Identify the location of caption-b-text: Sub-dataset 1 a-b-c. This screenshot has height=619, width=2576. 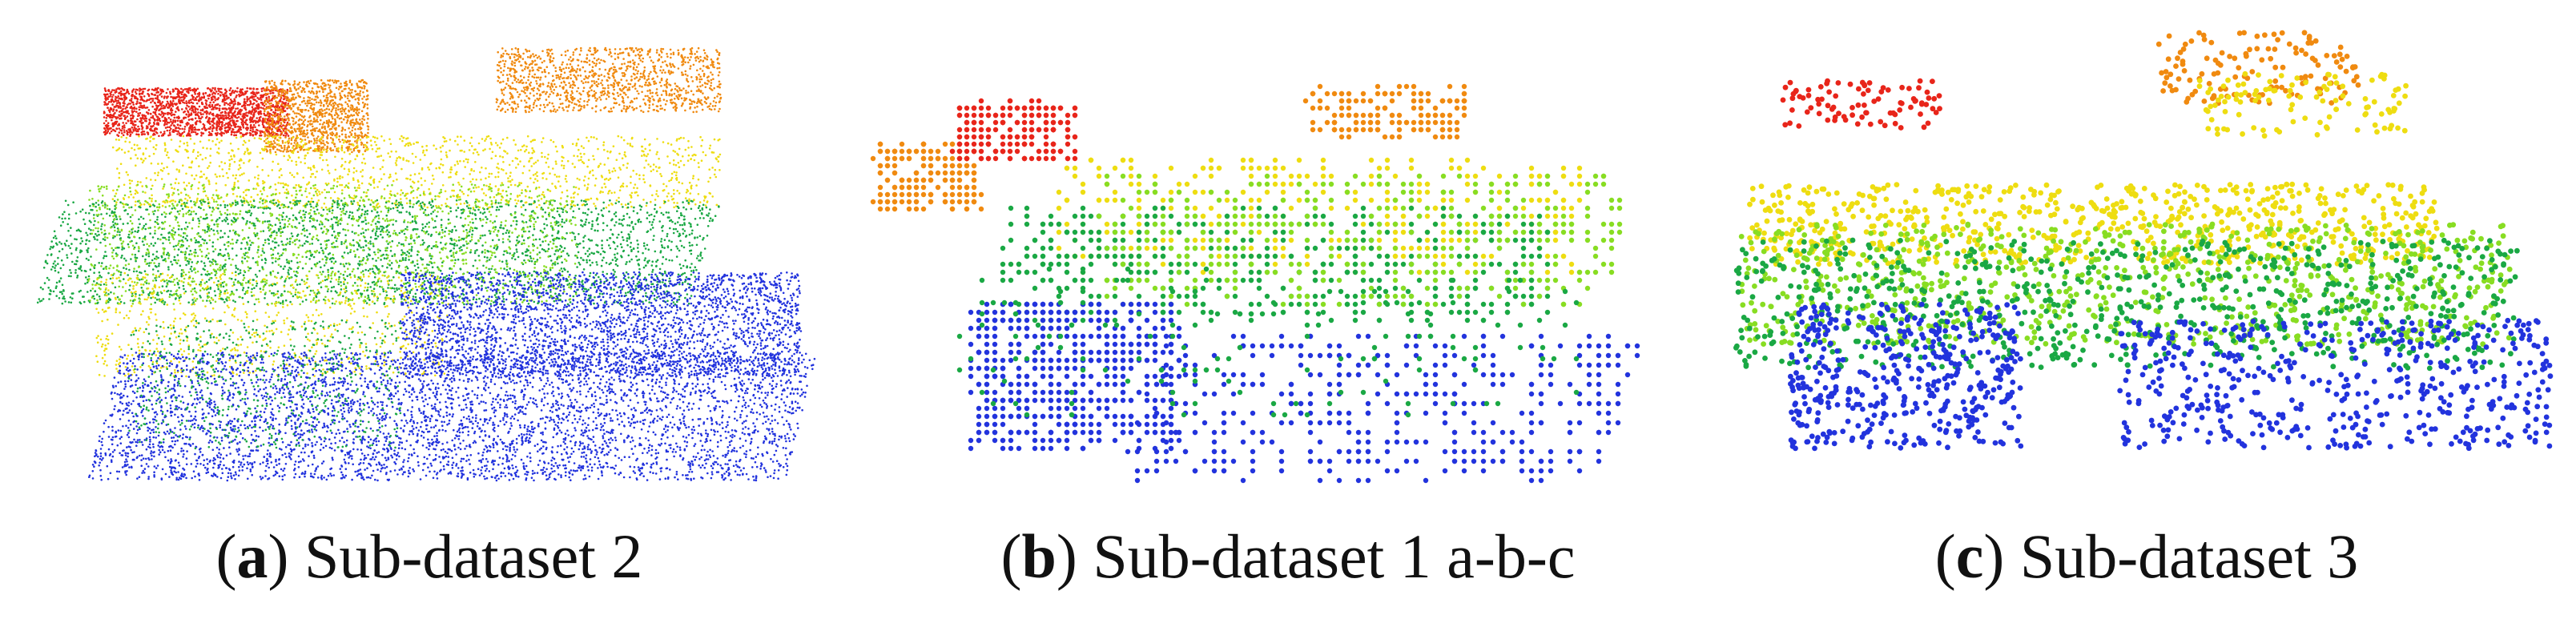
(1334, 556).